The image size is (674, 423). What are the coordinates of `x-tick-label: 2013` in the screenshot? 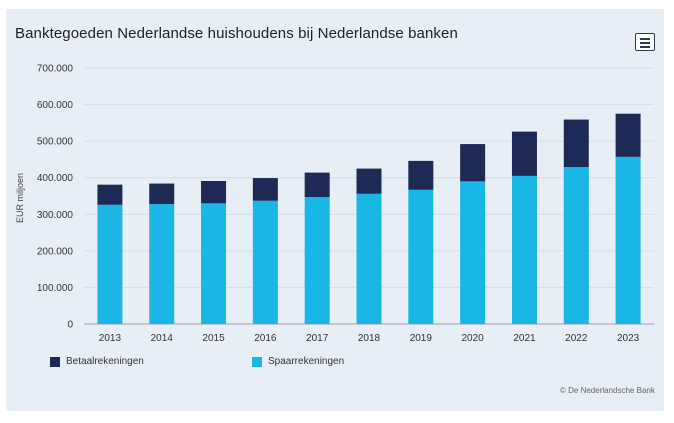 It's located at (110, 338).